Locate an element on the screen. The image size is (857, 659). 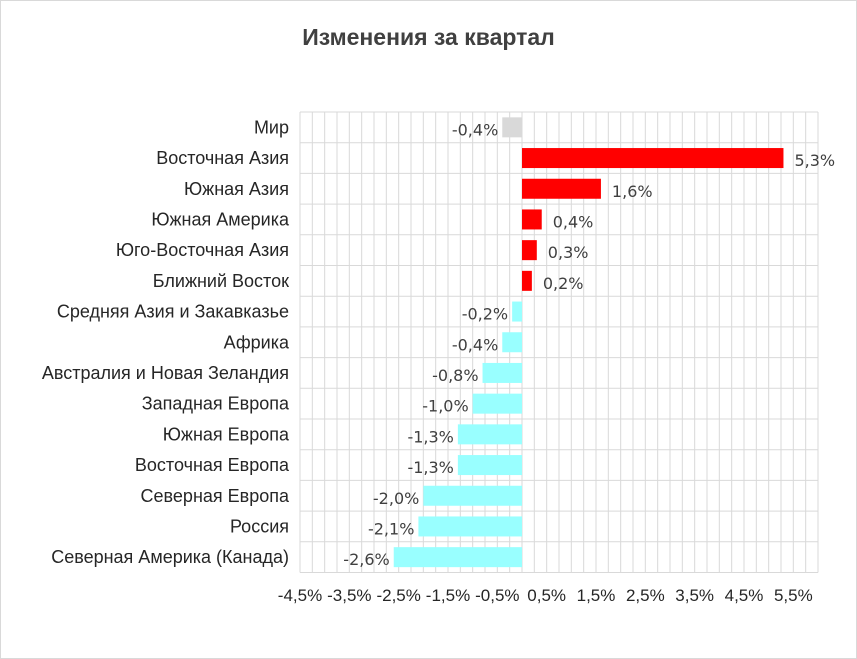
x-tick-label: 5,5% is located at coordinates (793, 595).